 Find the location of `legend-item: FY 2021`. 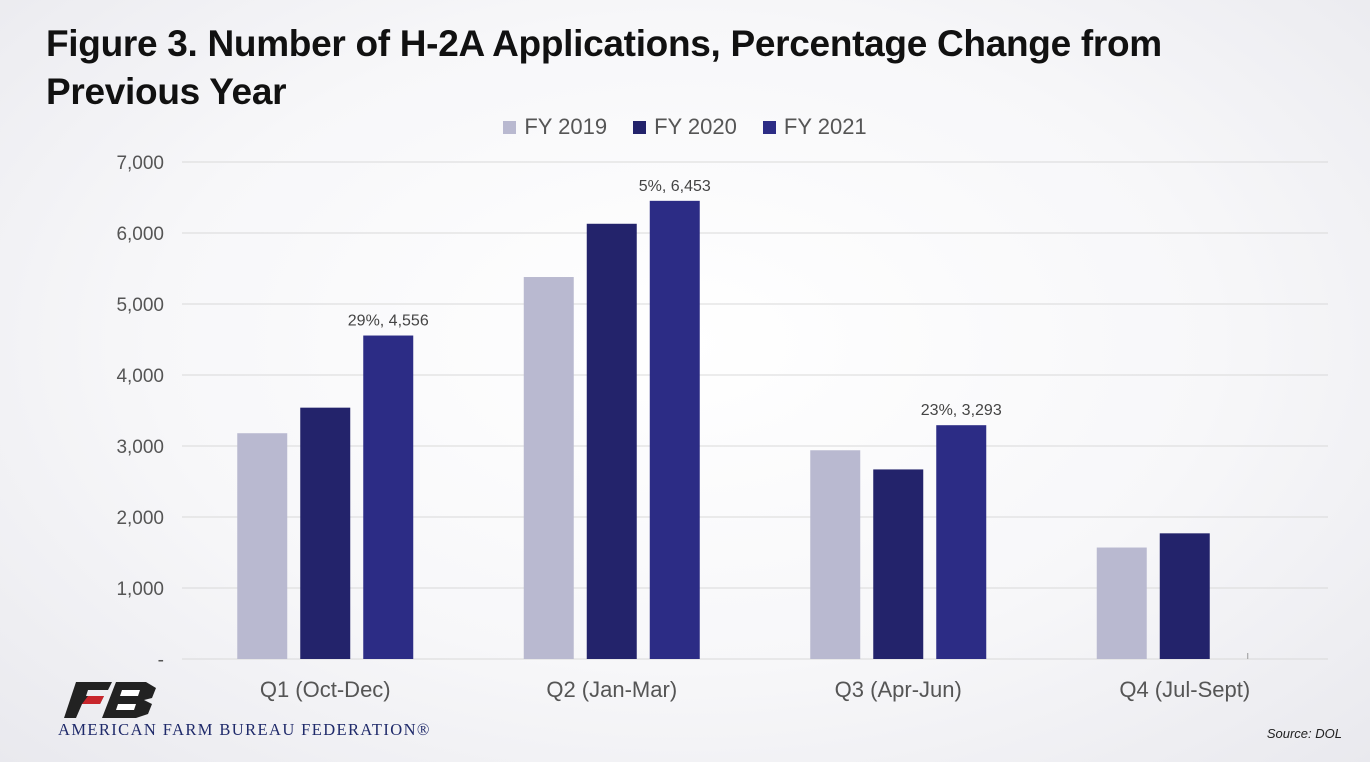

legend-item: FY 2021 is located at coordinates (814, 127).